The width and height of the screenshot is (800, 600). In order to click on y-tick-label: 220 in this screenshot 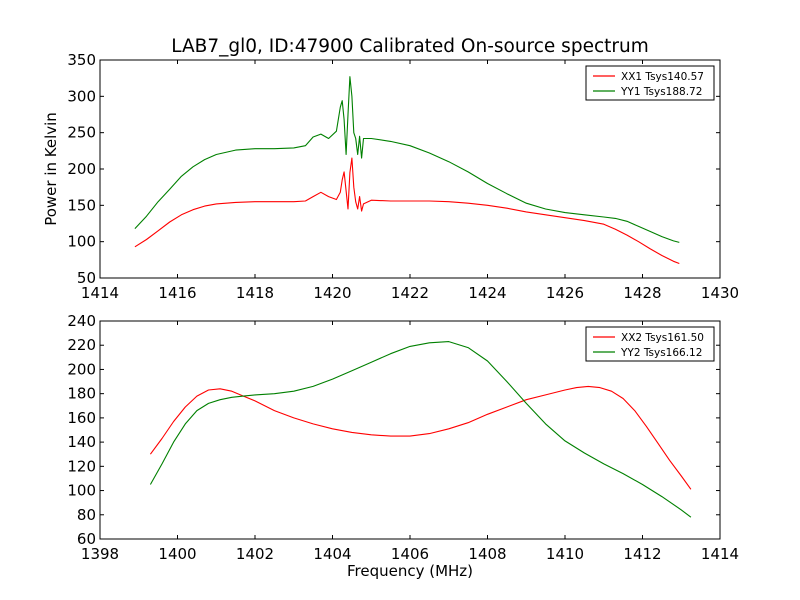, I will do `click(81, 345)`.